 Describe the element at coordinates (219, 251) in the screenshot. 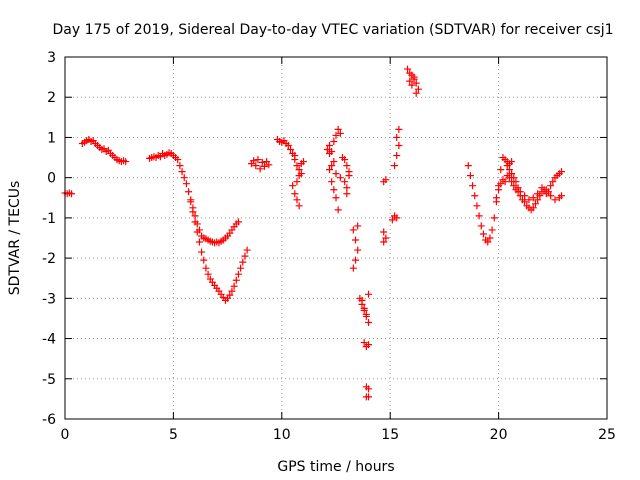

I see `series-s4` at that location.